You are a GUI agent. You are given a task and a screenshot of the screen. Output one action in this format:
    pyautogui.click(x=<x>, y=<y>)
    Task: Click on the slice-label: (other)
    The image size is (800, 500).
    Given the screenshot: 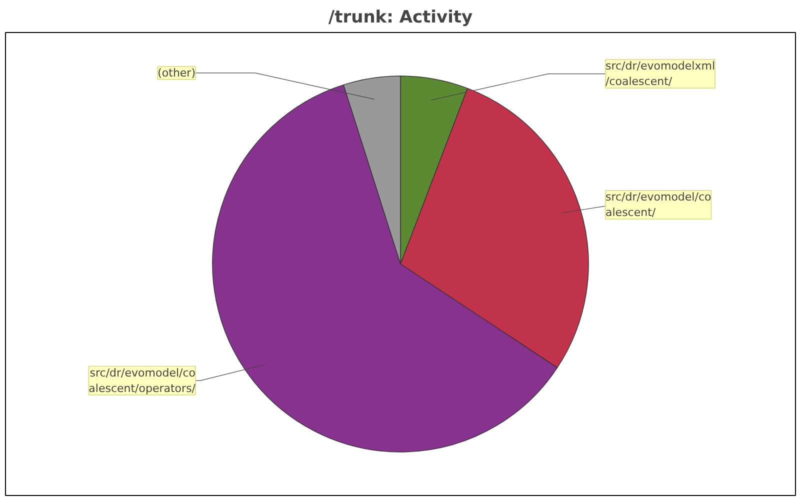 What is the action you would take?
    pyautogui.click(x=177, y=73)
    